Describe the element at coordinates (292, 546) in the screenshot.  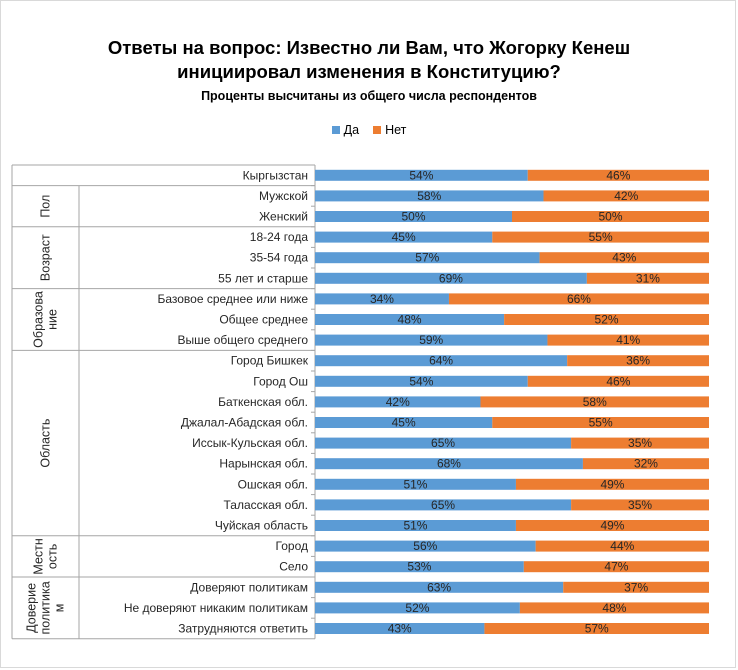
I see `category-label: Город` at that location.